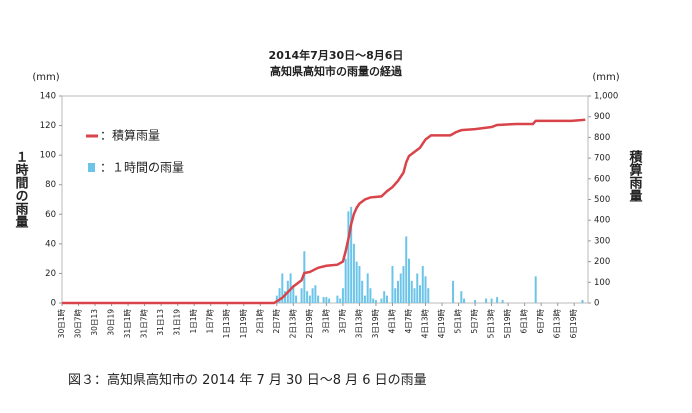  I want to click on x-tick-label: 3日1時, so click(325, 321).